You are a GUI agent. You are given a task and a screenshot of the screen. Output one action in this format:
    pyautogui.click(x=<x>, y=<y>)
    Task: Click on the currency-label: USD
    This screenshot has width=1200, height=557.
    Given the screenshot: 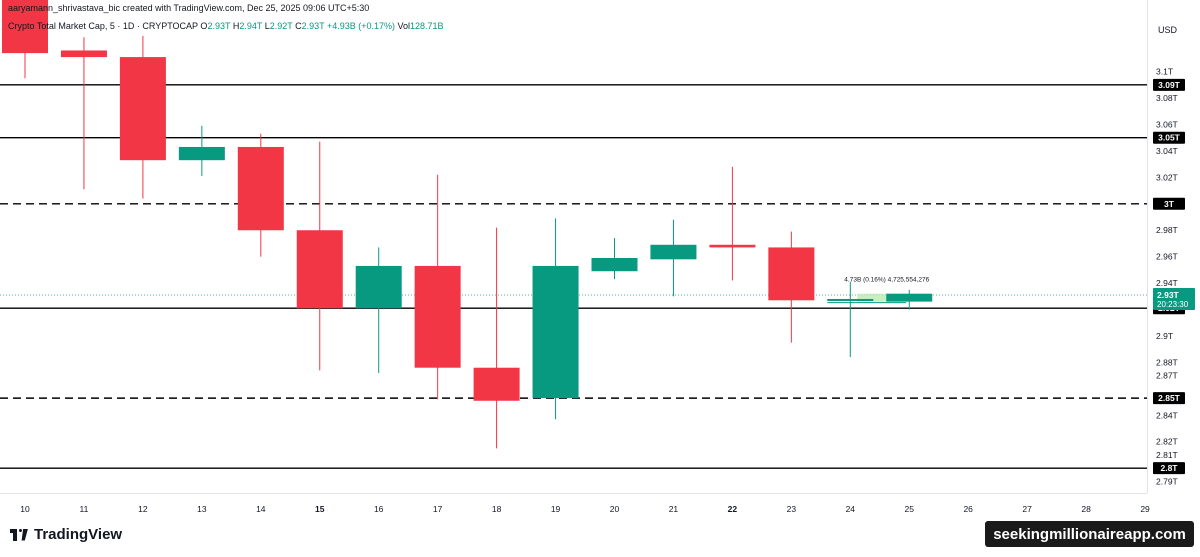 What is the action you would take?
    pyautogui.click(x=1168, y=30)
    